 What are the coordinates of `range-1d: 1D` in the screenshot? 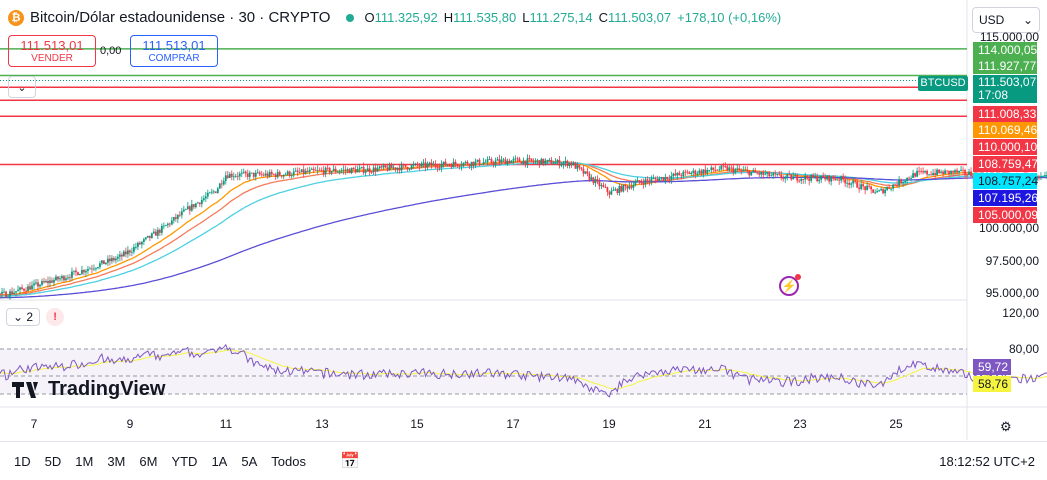 It's located at (22, 461).